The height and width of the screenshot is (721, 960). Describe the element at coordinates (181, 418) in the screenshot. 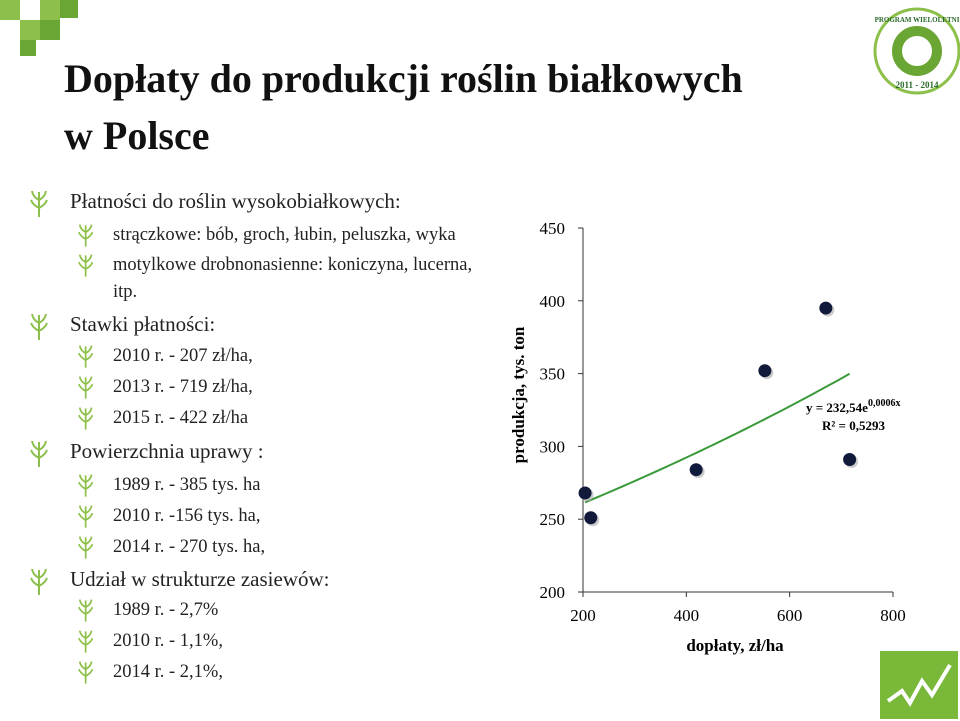

I see `section-item: 2015 r. - 422 zł/ha` at that location.